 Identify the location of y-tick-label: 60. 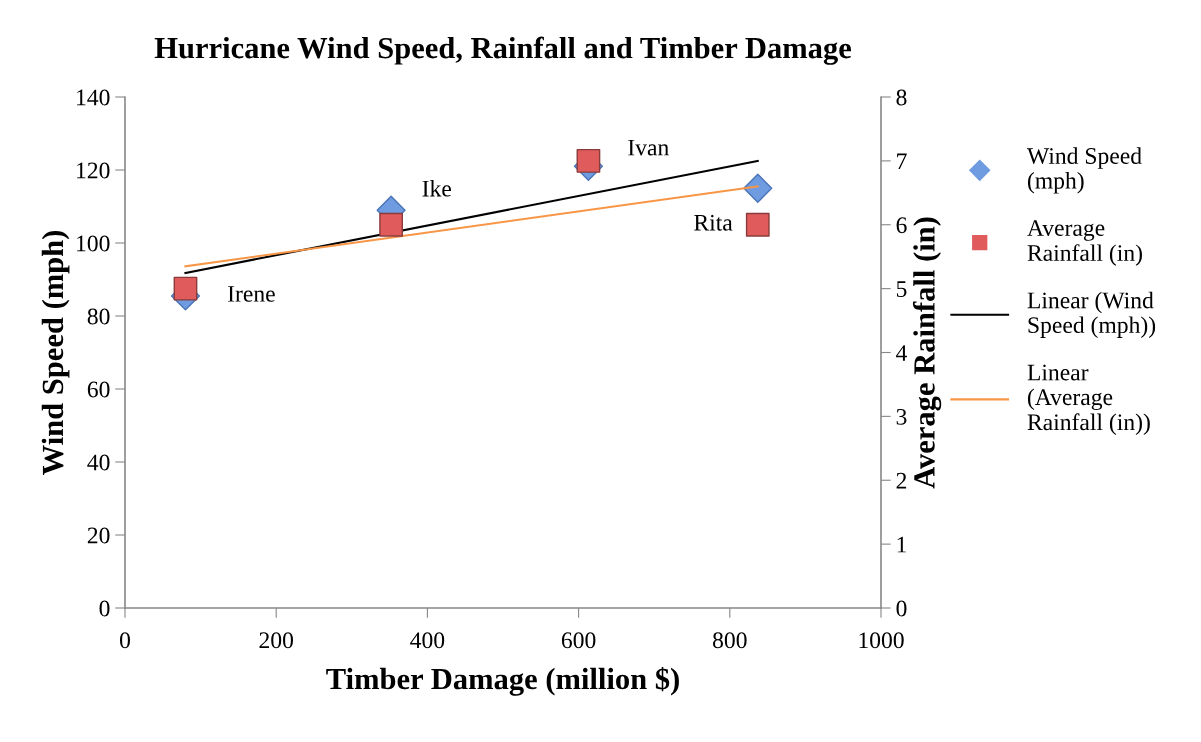
(98, 389).